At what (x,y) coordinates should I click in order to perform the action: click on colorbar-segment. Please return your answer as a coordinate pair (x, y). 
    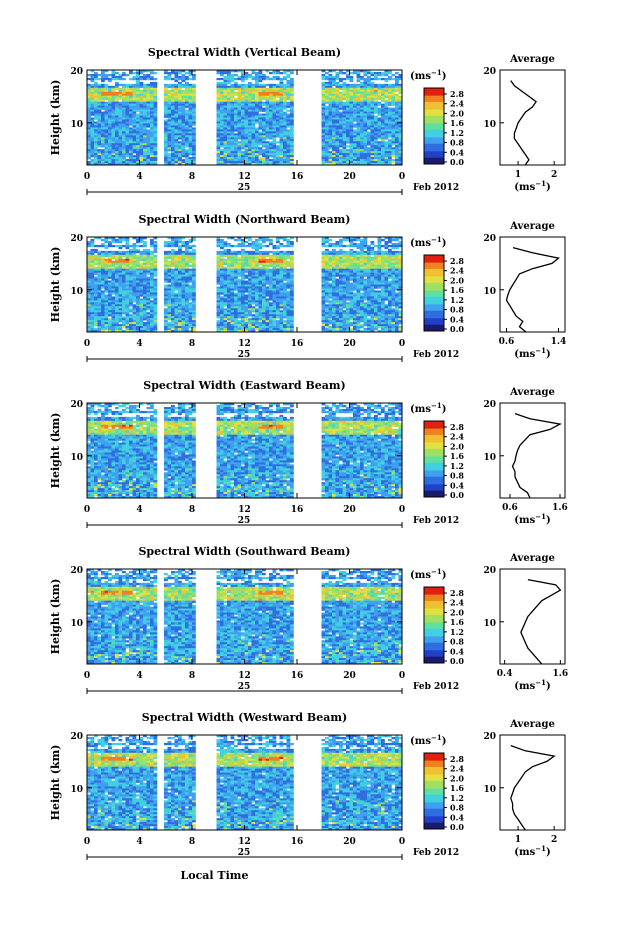
    Looking at the image, I should click on (434, 140).